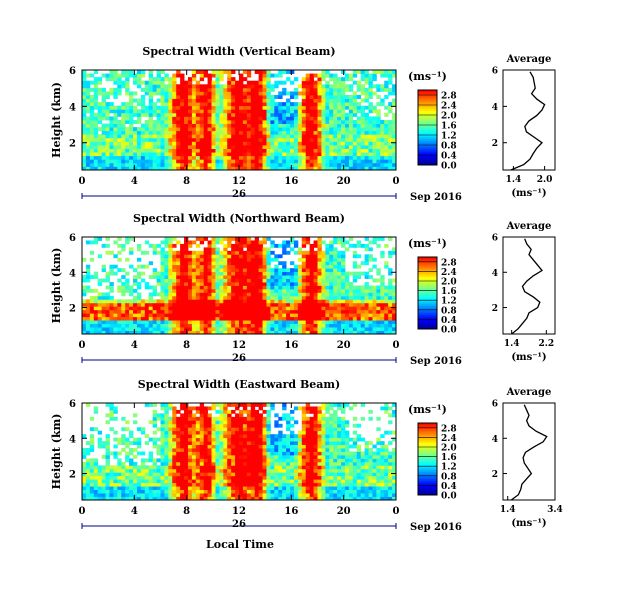  I want to click on y-axis-label: Height (km), so click(56, 286).